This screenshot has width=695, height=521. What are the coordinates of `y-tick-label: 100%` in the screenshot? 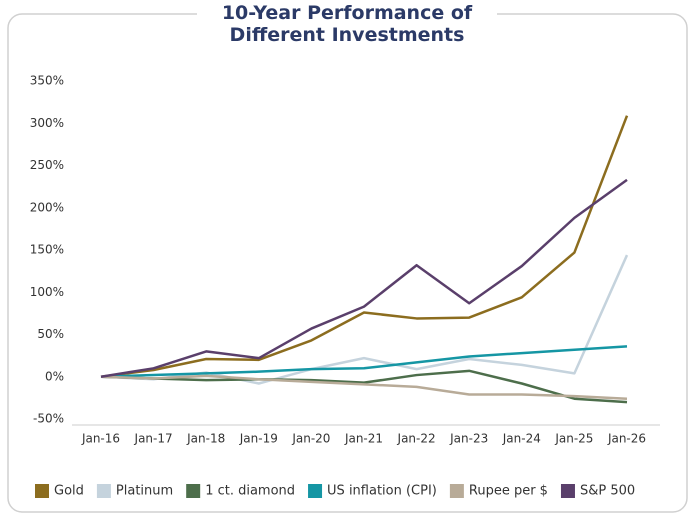 It's located at (47, 292).